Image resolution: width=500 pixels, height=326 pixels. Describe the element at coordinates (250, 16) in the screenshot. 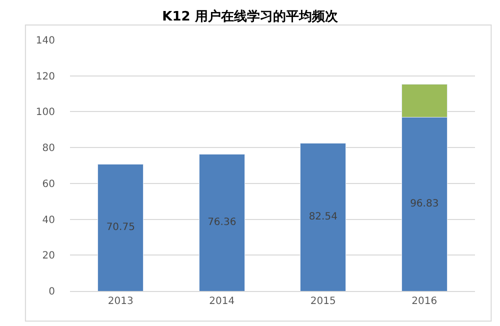

I see `chart-title: K12 用户在线学习的平均频次` at that location.